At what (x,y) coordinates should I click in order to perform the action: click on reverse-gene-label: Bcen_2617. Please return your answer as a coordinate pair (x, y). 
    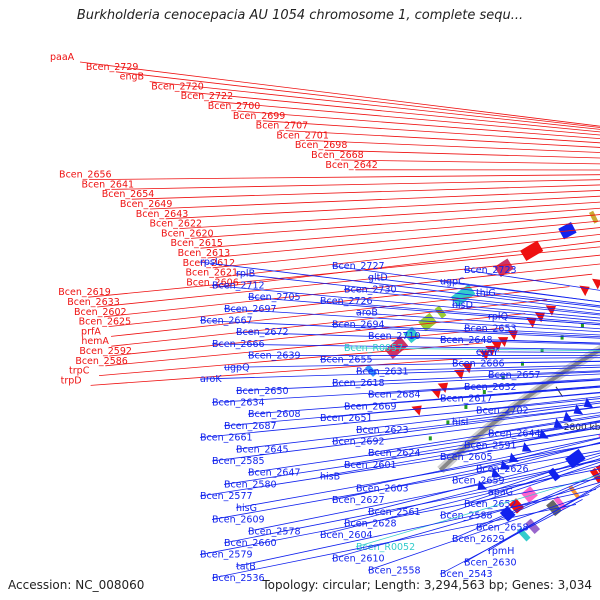
    Looking at the image, I should click on (466, 399).